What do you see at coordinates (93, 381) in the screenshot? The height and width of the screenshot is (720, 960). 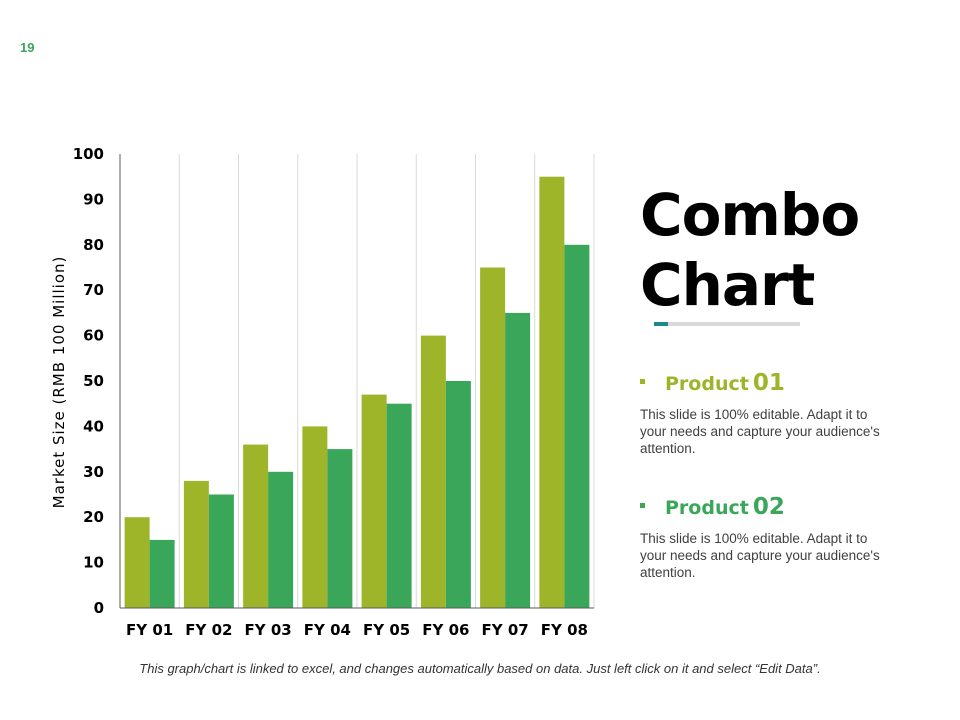 I see `y-tick-label: 50` at bounding box center [93, 381].